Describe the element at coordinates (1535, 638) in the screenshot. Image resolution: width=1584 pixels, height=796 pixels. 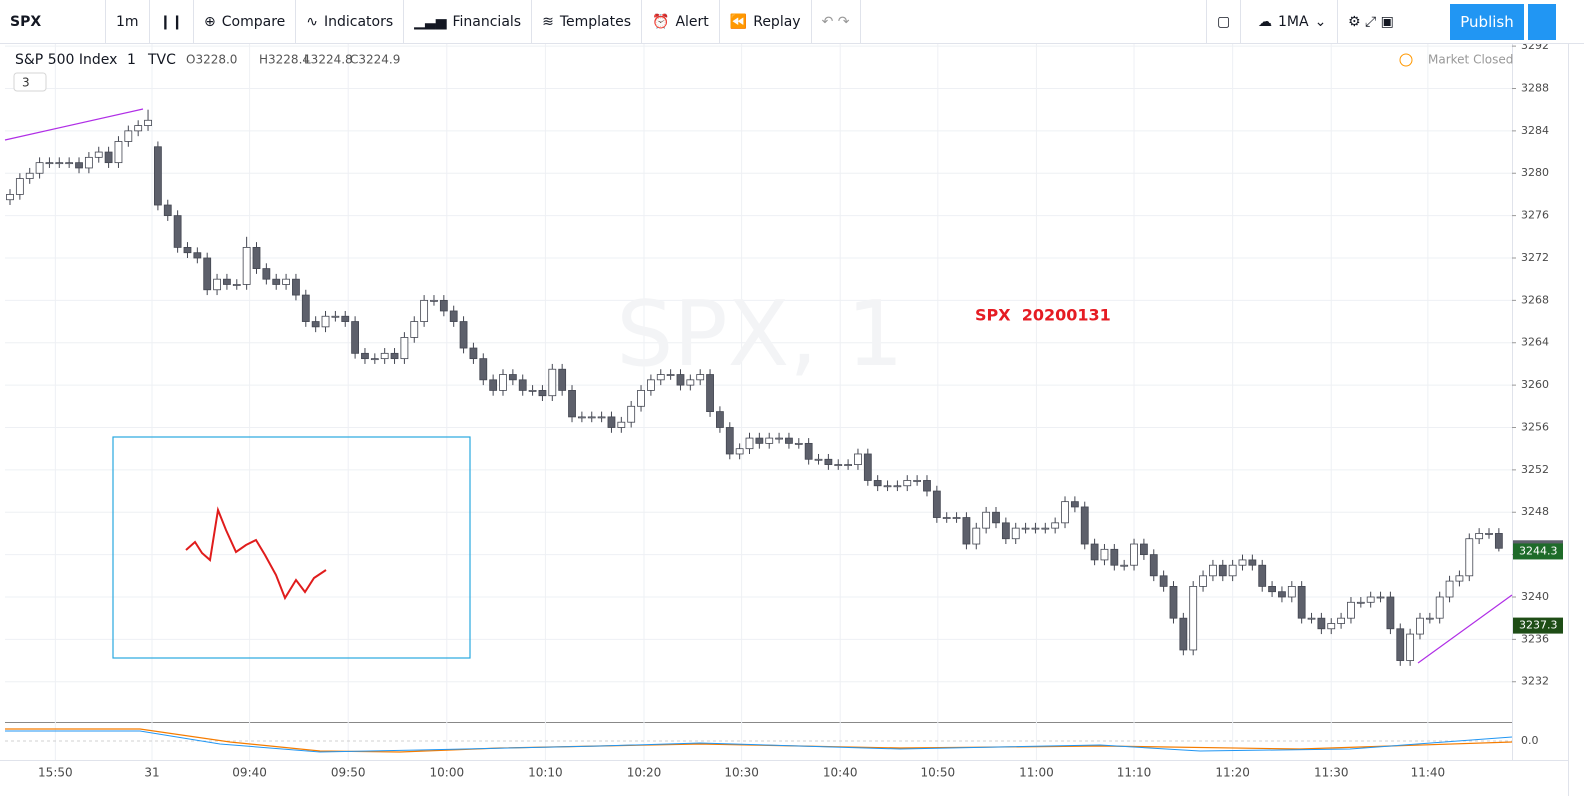
I see `y-tick-label: 3236` at that location.